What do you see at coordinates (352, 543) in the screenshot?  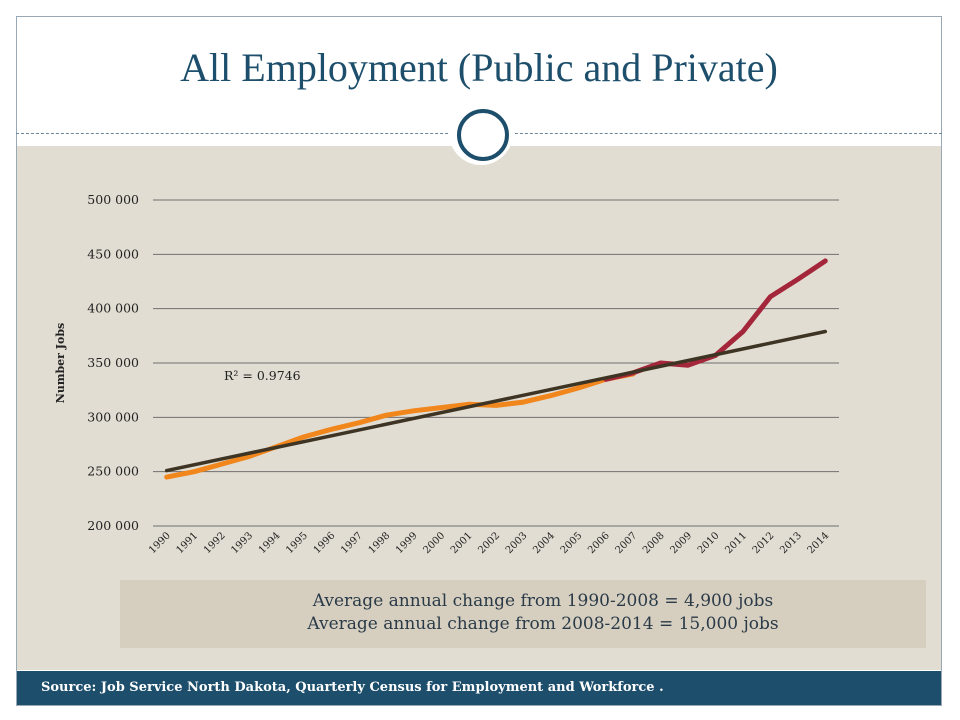 I see `x-tick-label: 1997` at bounding box center [352, 543].